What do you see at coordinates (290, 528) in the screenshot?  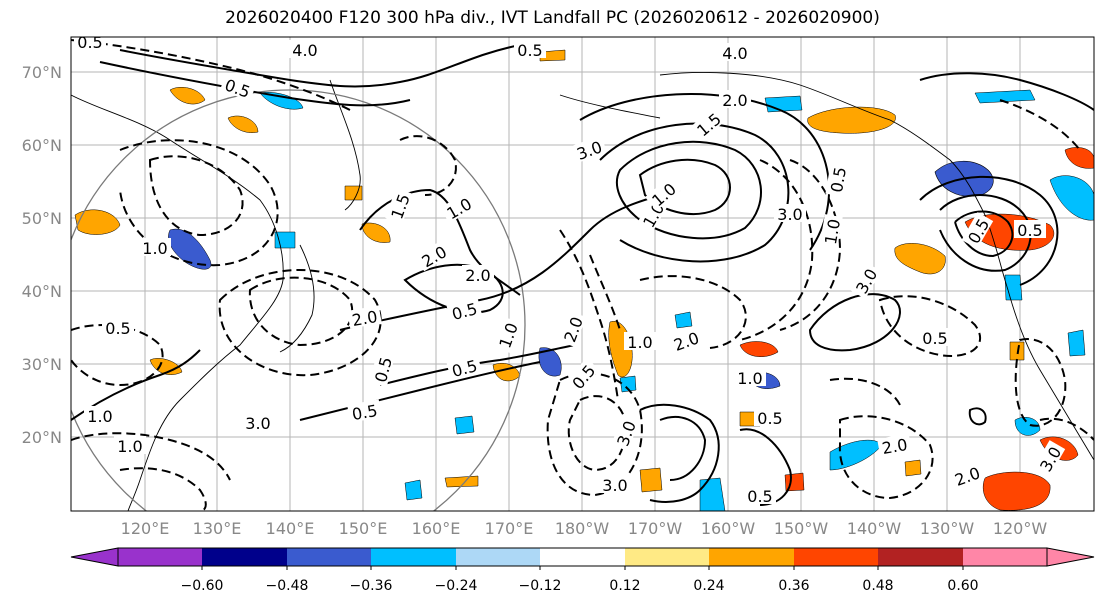 I see `longitude-label: 140°E` at bounding box center [290, 528].